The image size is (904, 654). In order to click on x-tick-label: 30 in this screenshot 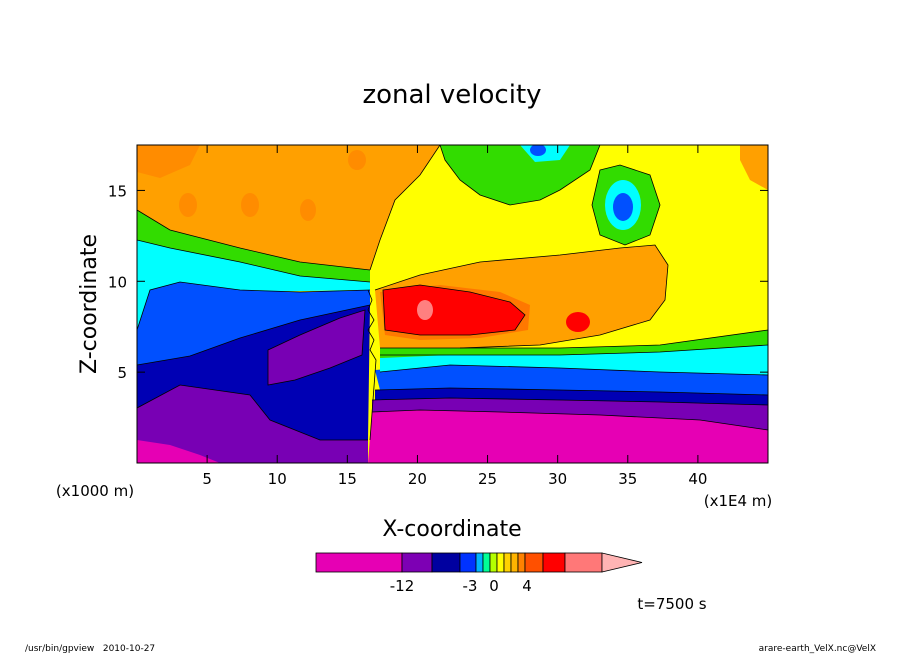, I will do `click(557, 479)`.